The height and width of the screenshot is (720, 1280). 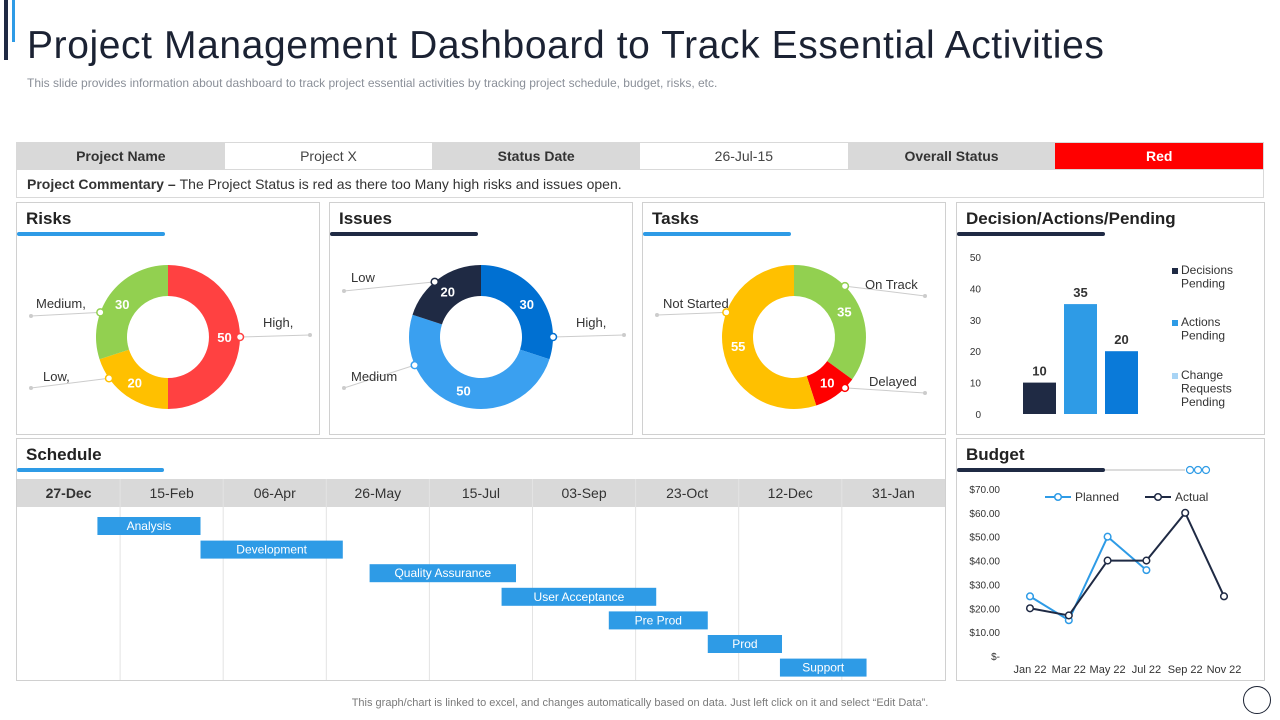 What do you see at coordinates (675, 218) in the screenshot?
I see `tasks-title: Tasks` at bounding box center [675, 218].